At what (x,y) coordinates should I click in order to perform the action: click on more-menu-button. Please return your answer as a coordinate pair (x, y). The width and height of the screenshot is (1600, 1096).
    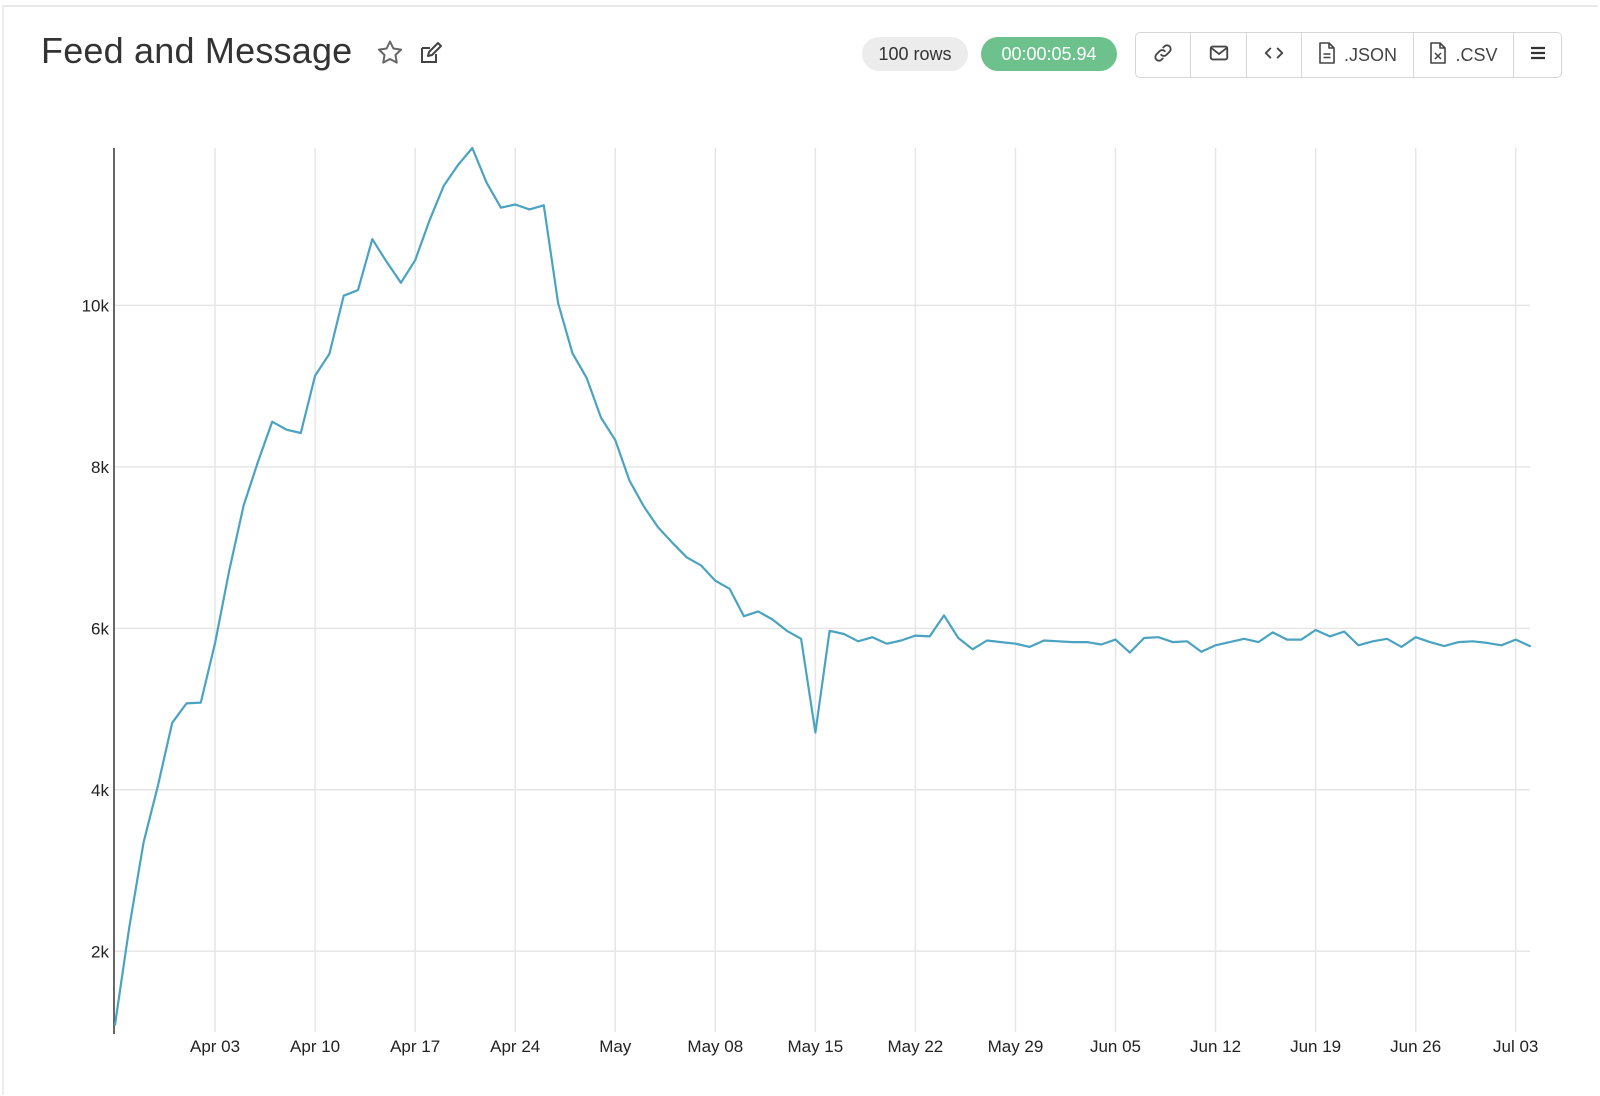
    Looking at the image, I should click on (1537, 55).